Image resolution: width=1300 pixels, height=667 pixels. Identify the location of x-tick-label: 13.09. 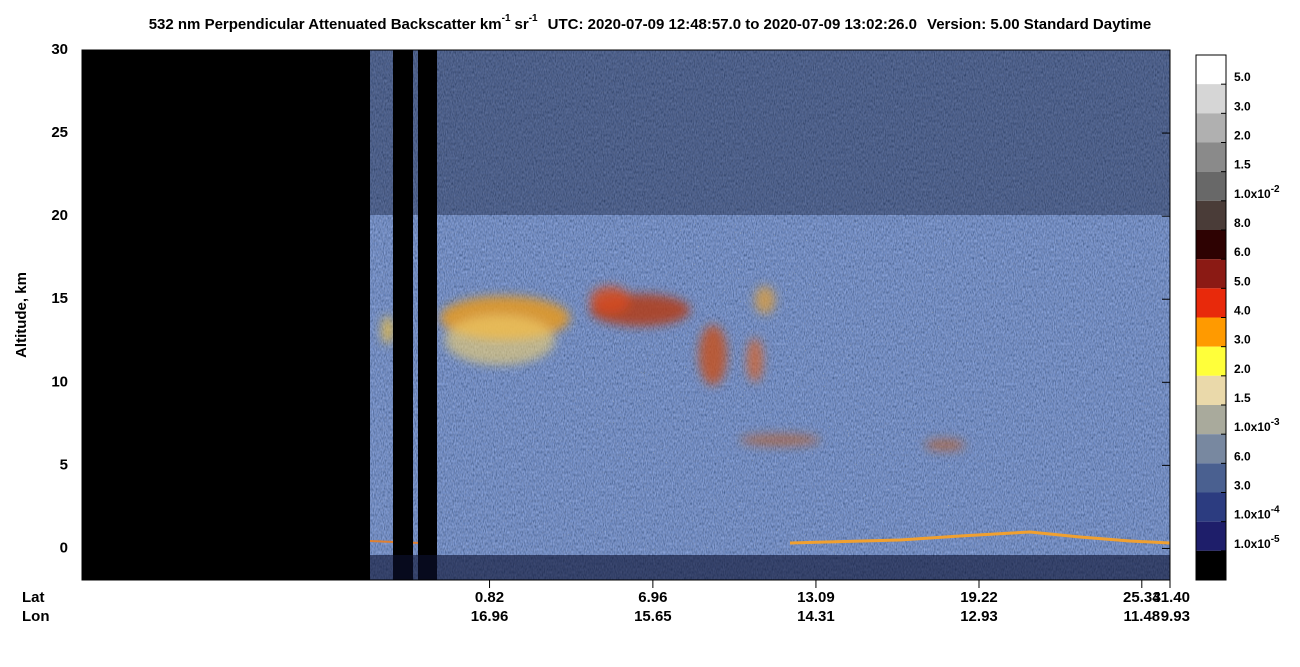
(816, 597).